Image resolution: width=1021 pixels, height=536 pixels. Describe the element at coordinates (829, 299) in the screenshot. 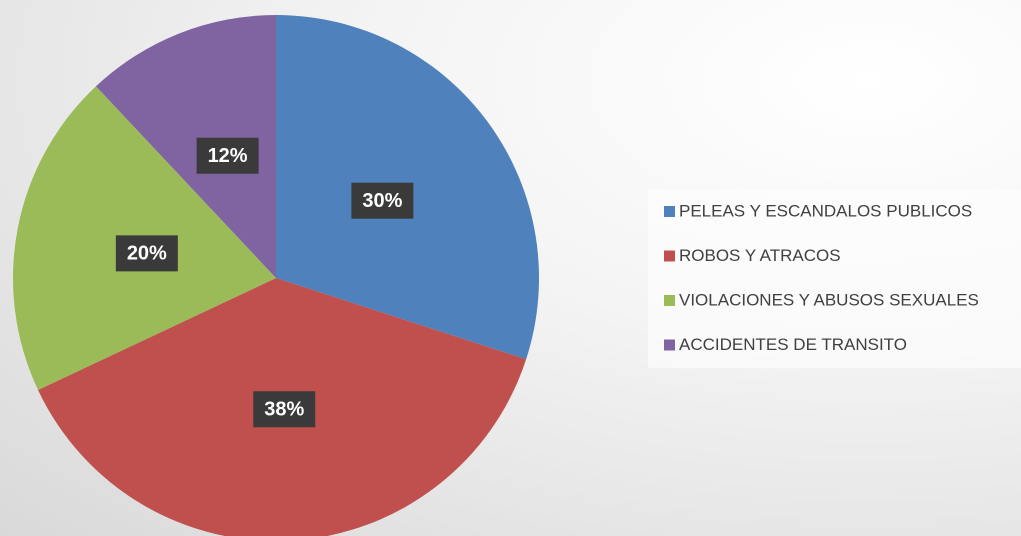

I see `legend-label: VIOLACIONES Y ABUSOS SEXUALES` at that location.